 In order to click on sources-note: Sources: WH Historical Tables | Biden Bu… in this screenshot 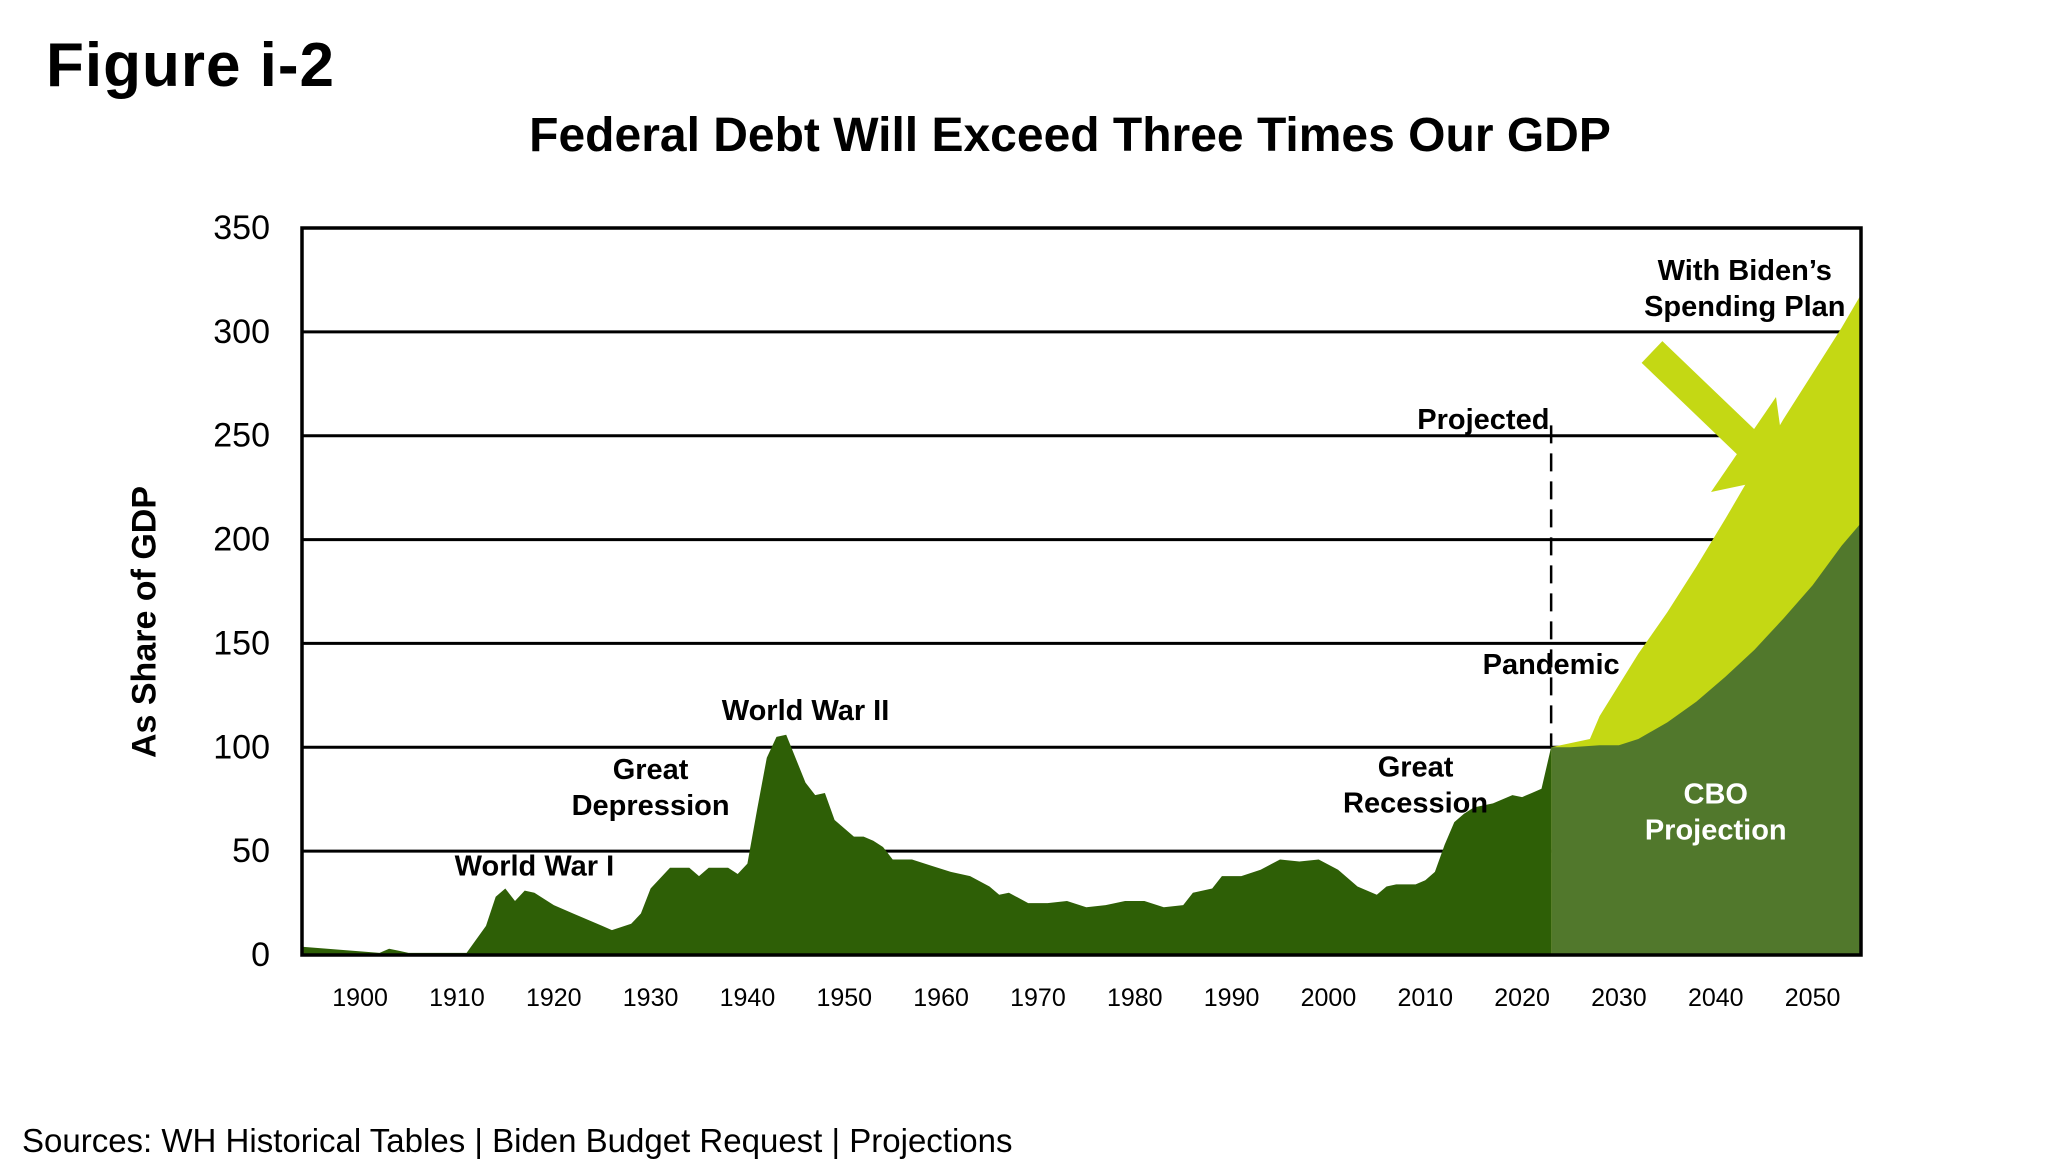, I will do `click(517, 1140)`.